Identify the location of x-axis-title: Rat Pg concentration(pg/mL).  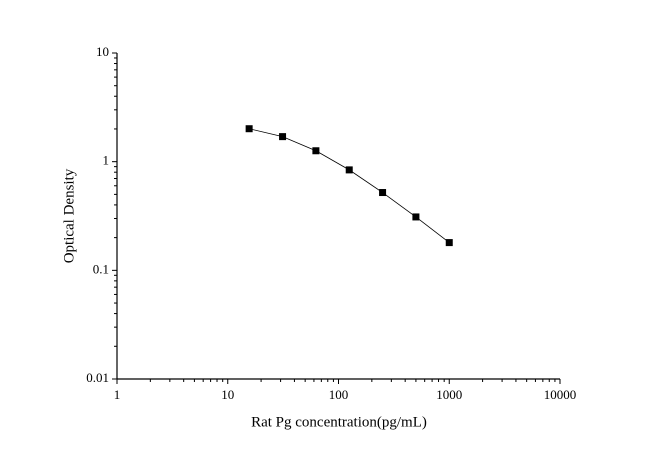
(339, 422).